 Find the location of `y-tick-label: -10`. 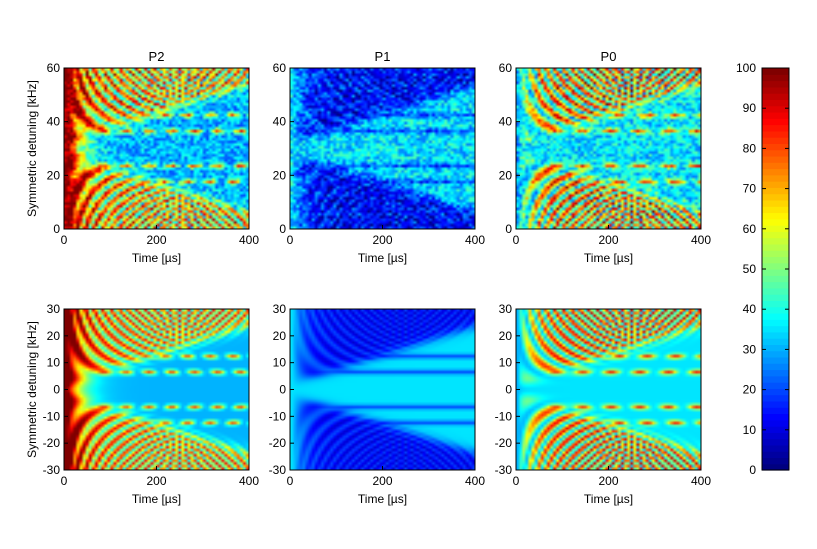

y-tick-label: -10 is located at coordinates (52, 416).